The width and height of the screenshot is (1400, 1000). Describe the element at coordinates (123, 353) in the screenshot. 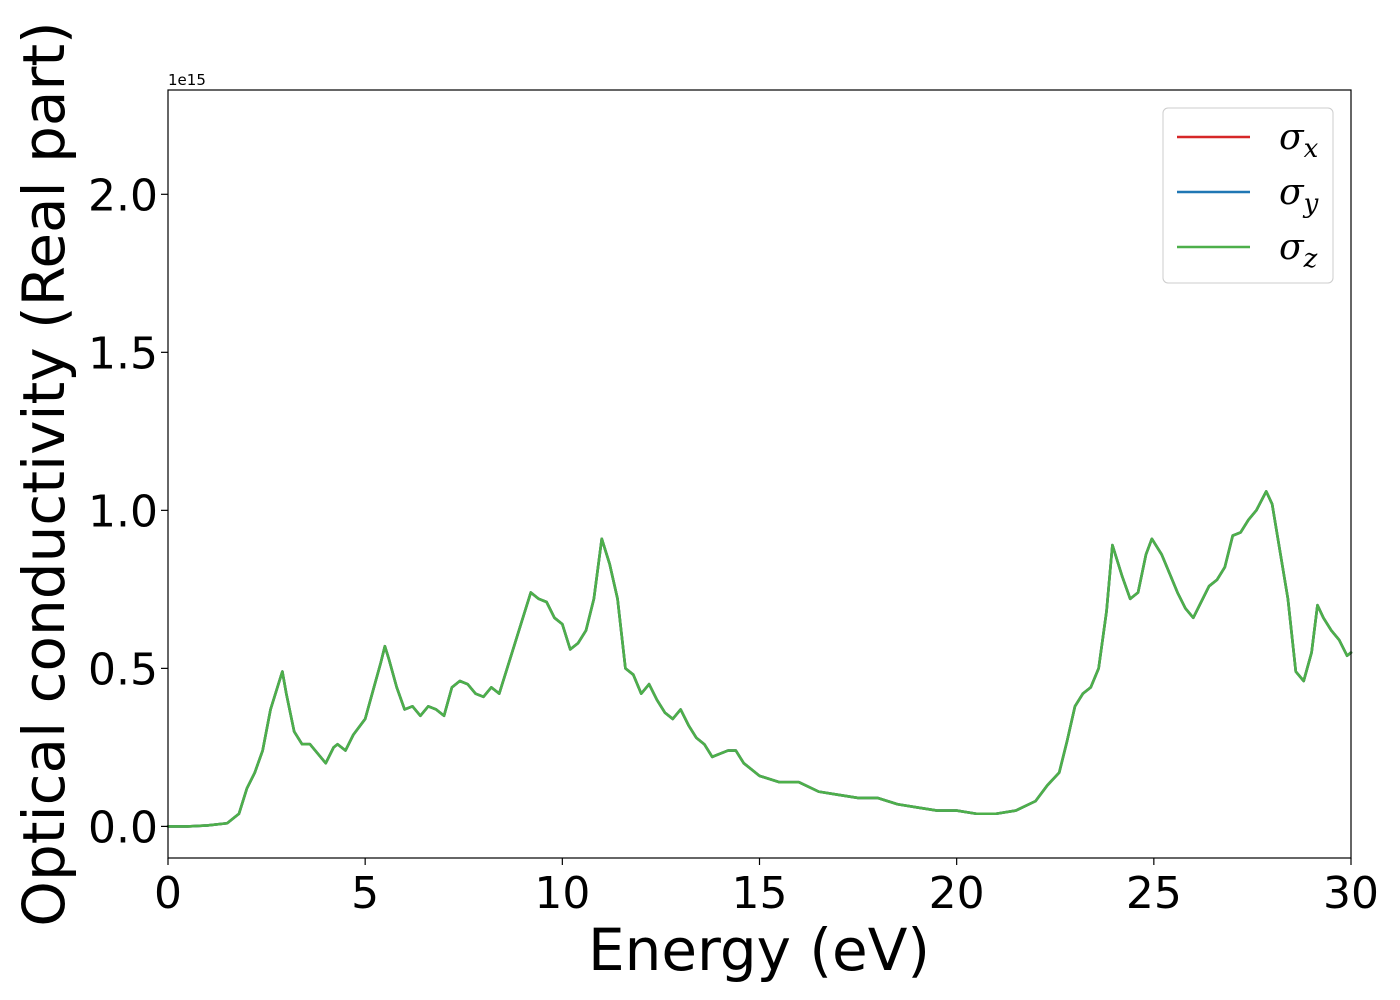

I see `y-tick-label: 1.5` at that location.